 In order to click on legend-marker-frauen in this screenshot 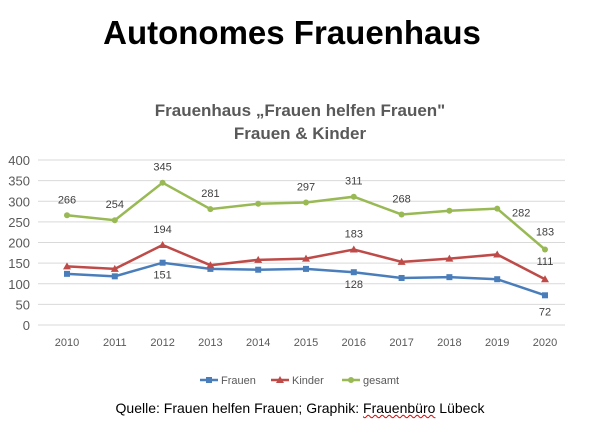, I will do `click(209, 380)`.